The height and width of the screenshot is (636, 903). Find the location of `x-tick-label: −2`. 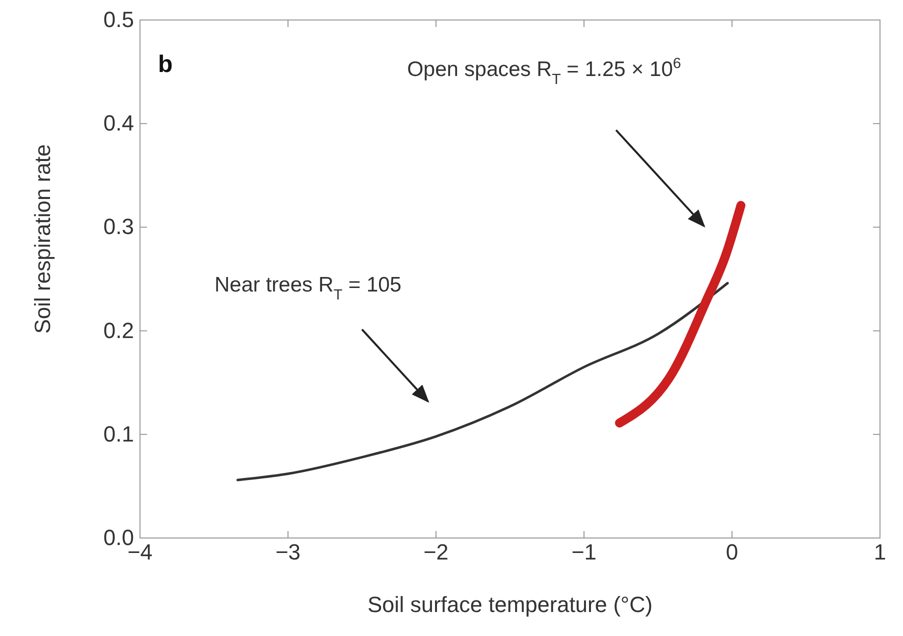

x-tick-label: −2 is located at coordinates (436, 552).